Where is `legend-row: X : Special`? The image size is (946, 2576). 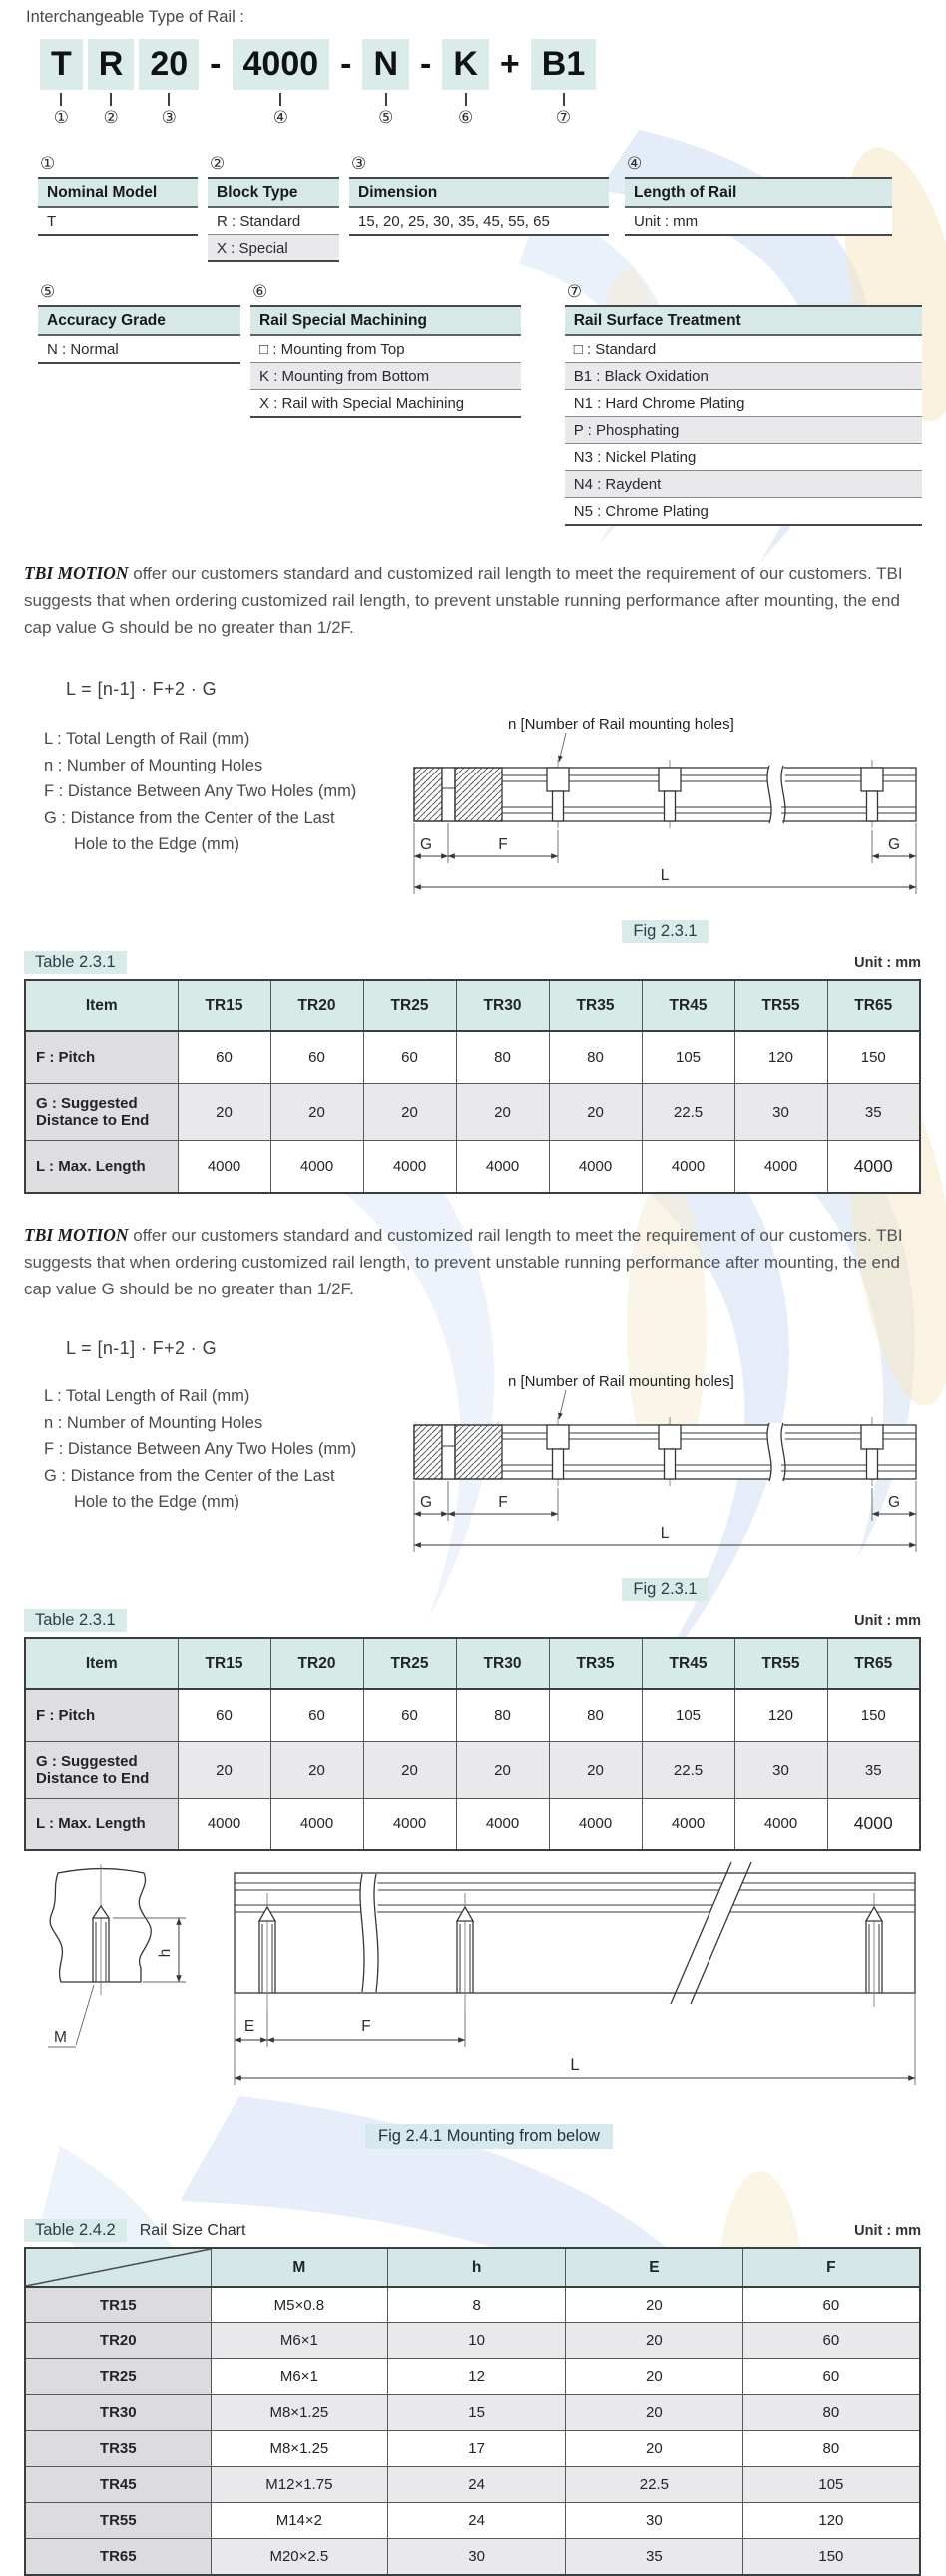 legend-row: X : Special is located at coordinates (273, 249).